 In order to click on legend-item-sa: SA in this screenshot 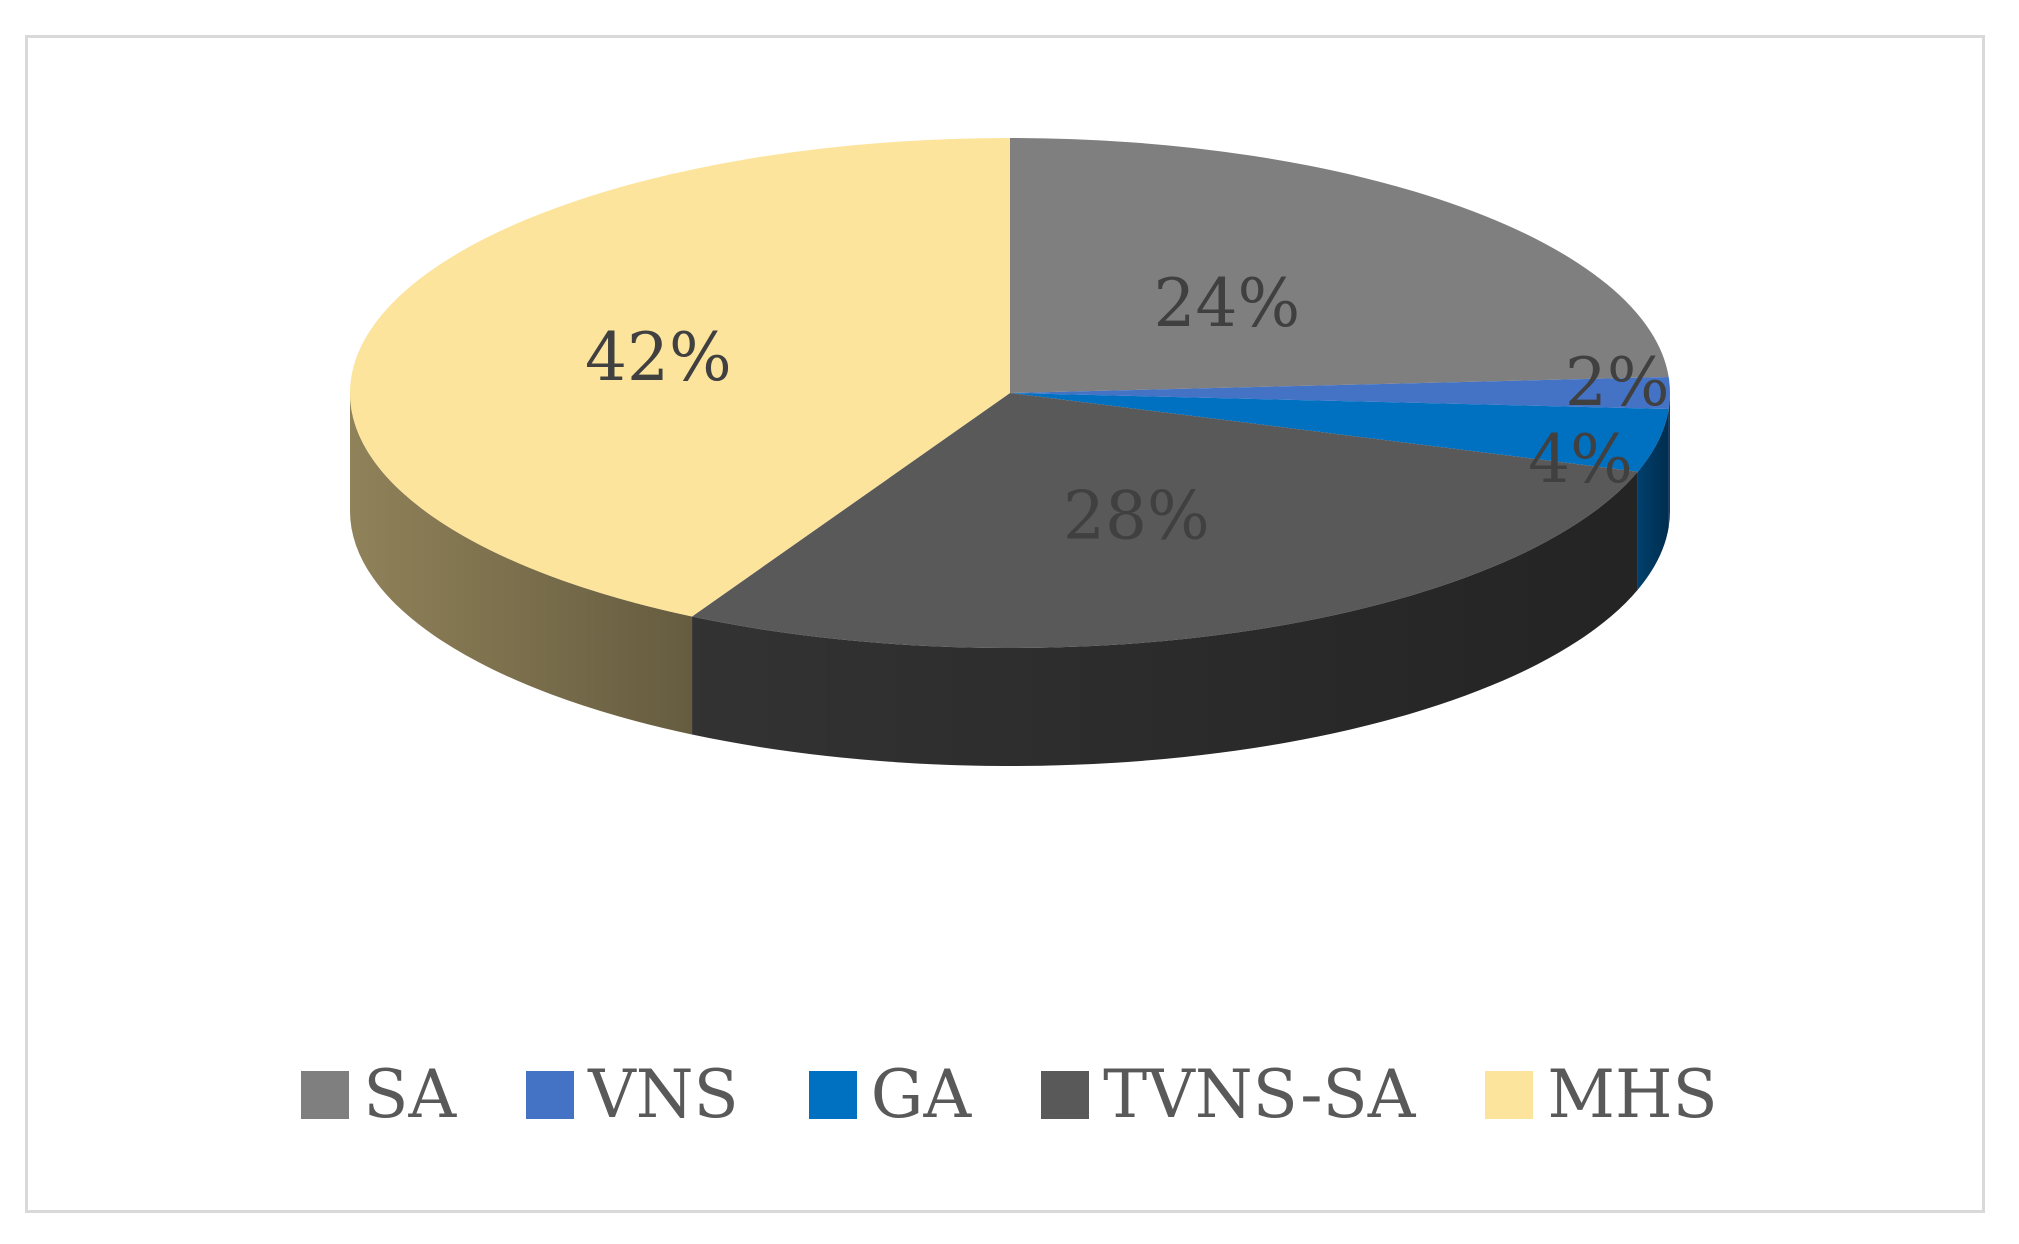, I will do `click(378, 1095)`.